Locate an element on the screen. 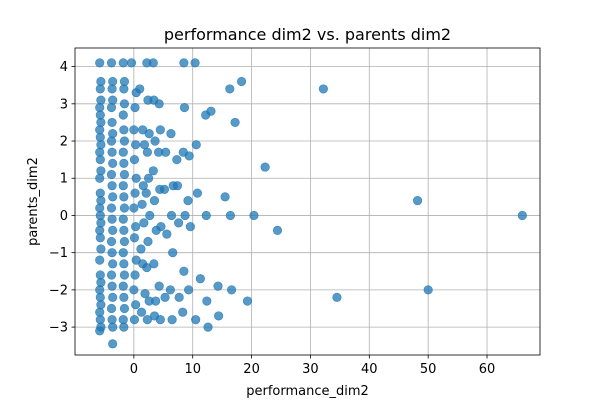 This screenshot has height=404, width=600. x-tick-label: 30 is located at coordinates (310, 369).